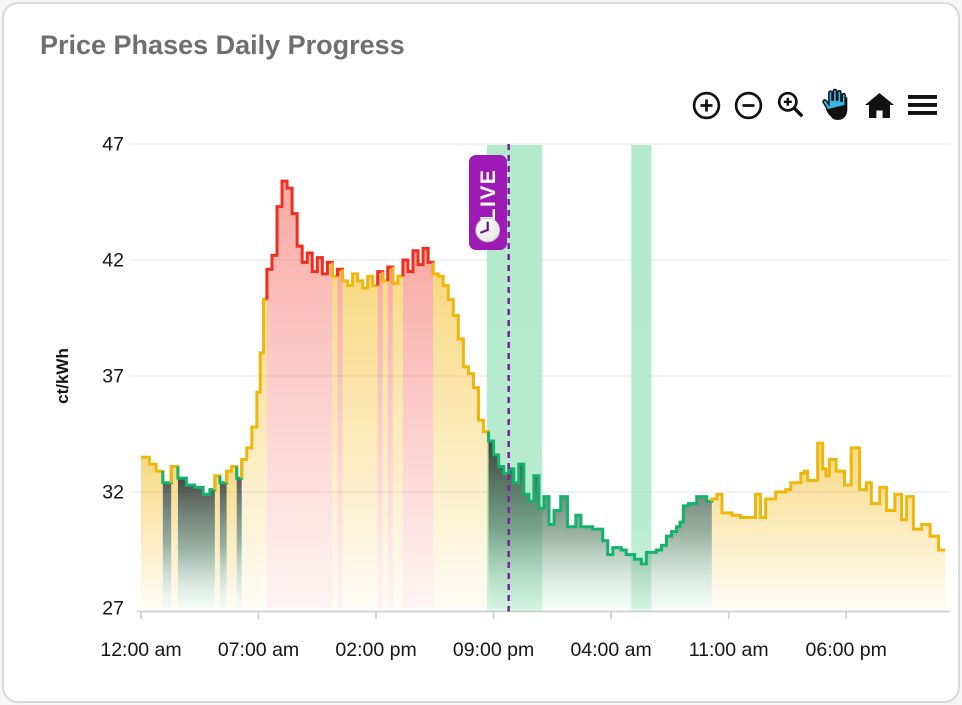  I want to click on menu-button, so click(922, 105).